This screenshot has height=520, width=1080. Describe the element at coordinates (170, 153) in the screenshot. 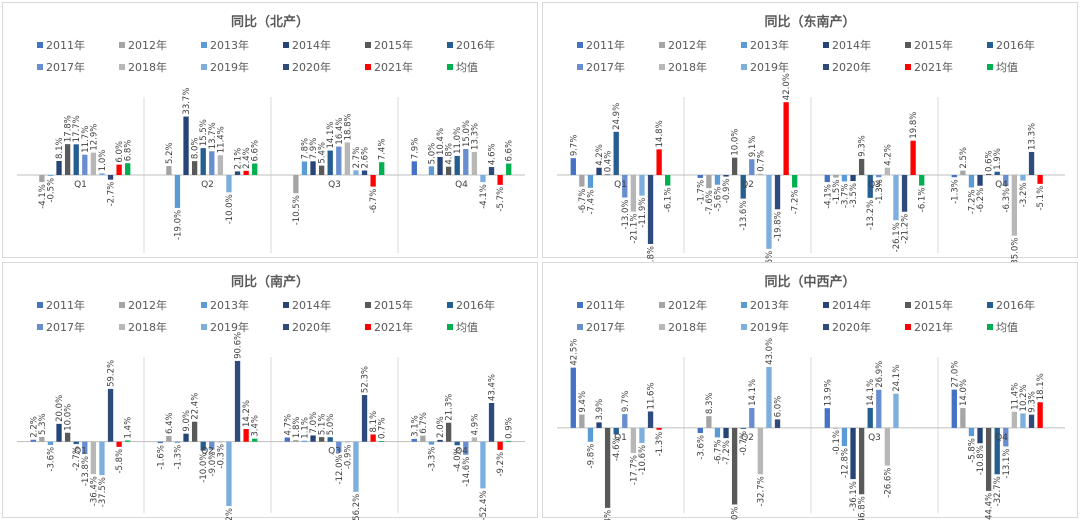

I see `data-label: 5.2%` at that location.